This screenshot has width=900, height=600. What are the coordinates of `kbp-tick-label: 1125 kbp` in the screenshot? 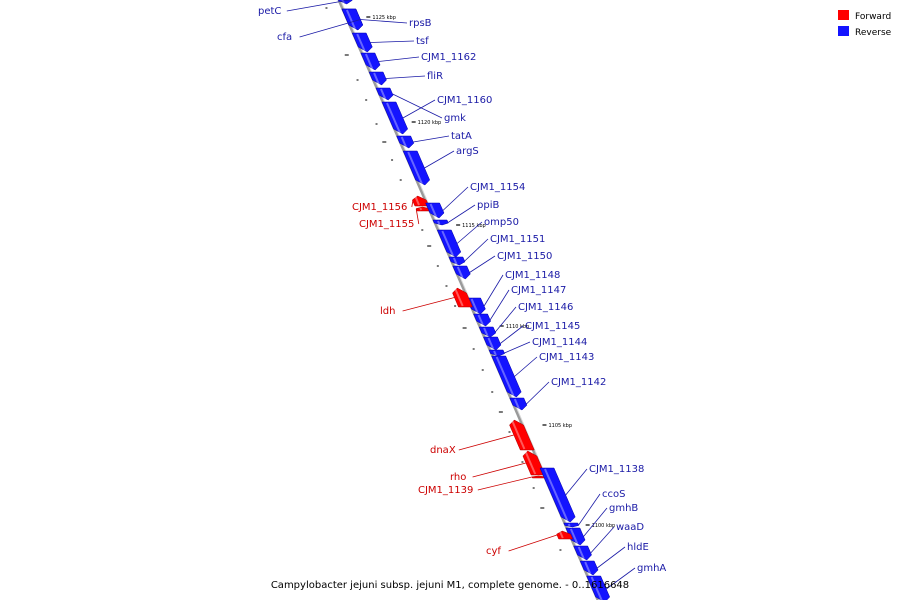 It's located at (384, 18).